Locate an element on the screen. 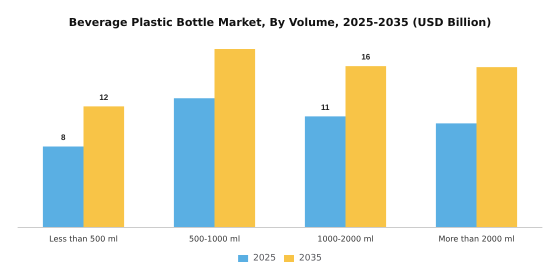 The width and height of the screenshot is (560, 280). x-tick-label: 1000-2000 ml is located at coordinates (345, 239).